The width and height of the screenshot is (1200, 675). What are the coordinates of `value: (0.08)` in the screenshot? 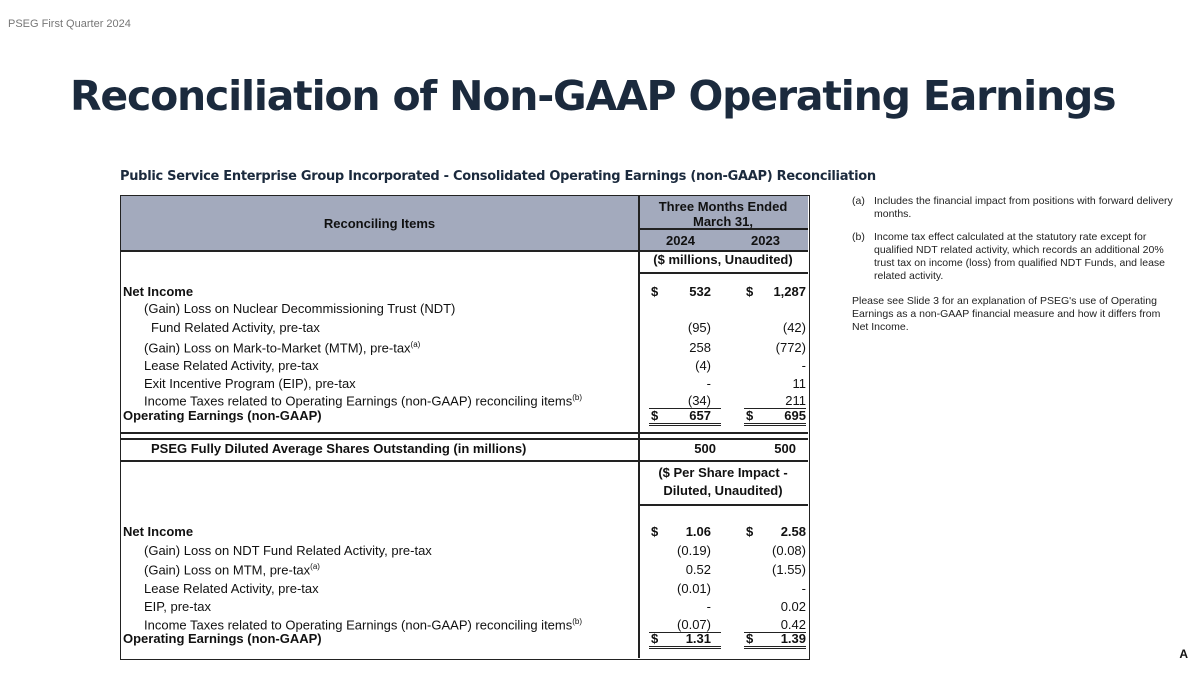 It's located at (789, 550).